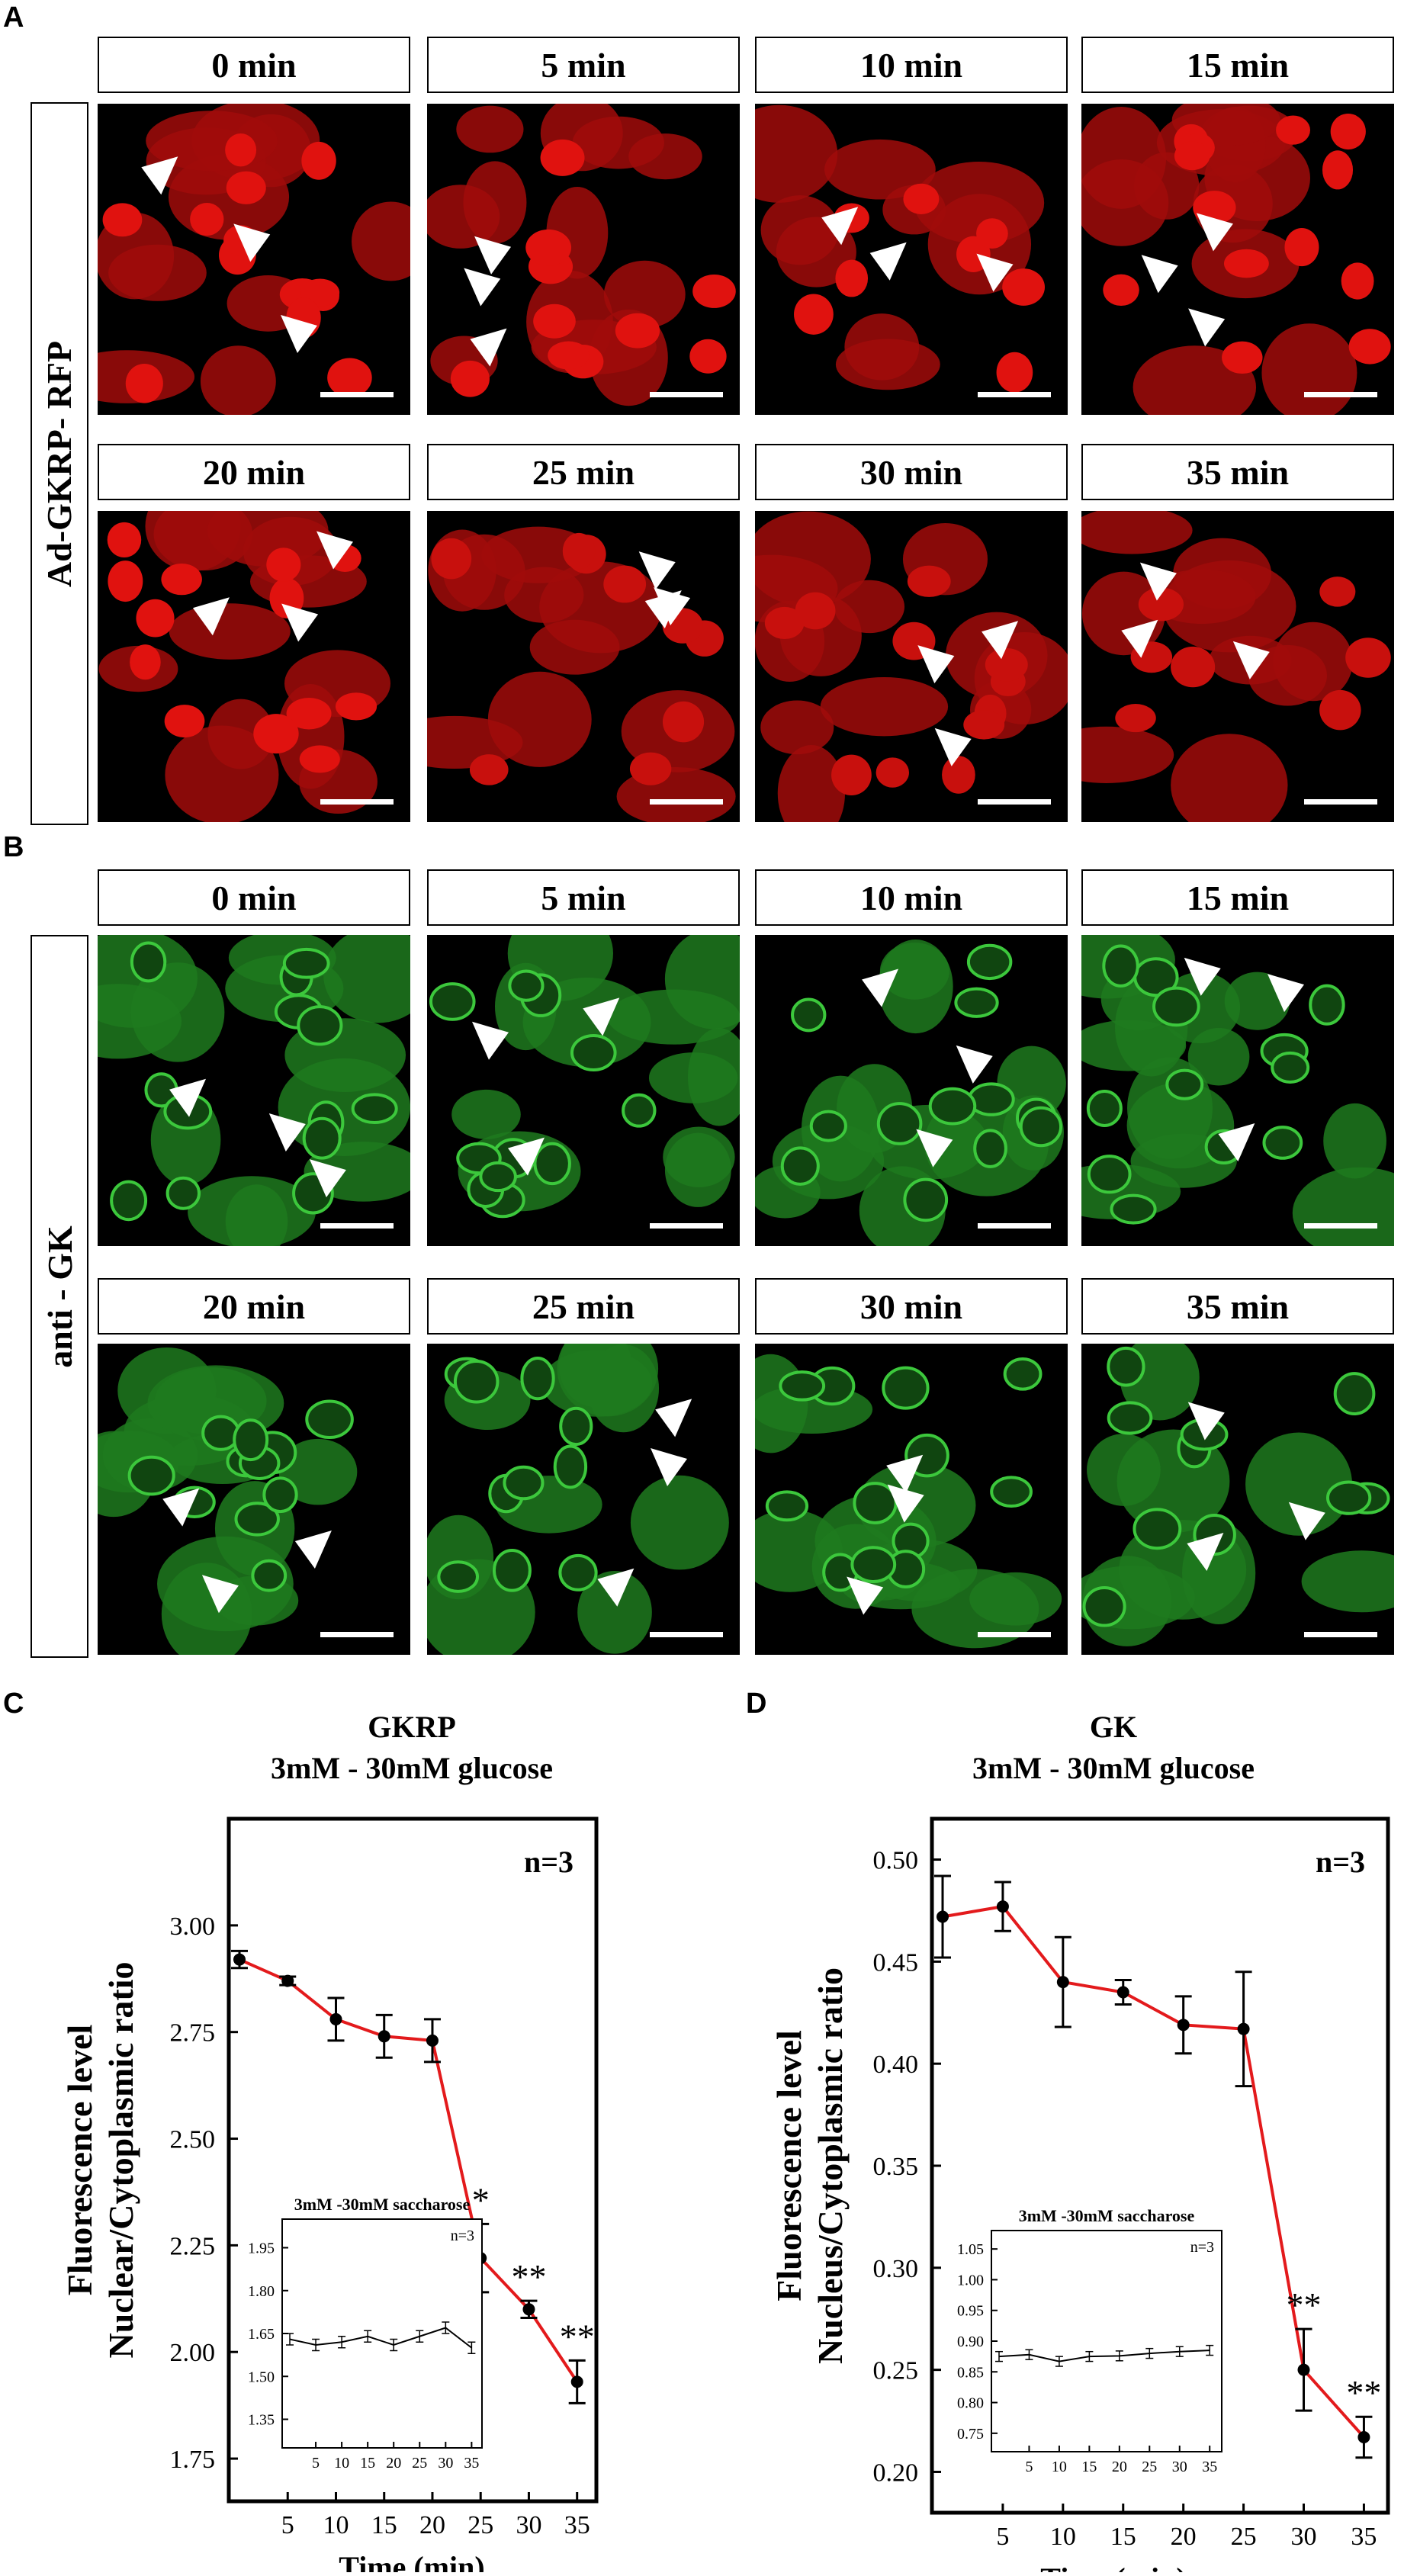 The image size is (1404, 2576). What do you see at coordinates (120, 2160) in the screenshot?
I see `y-axis-label-line: Nuclear/Cytoplasmic ratio` at bounding box center [120, 2160].